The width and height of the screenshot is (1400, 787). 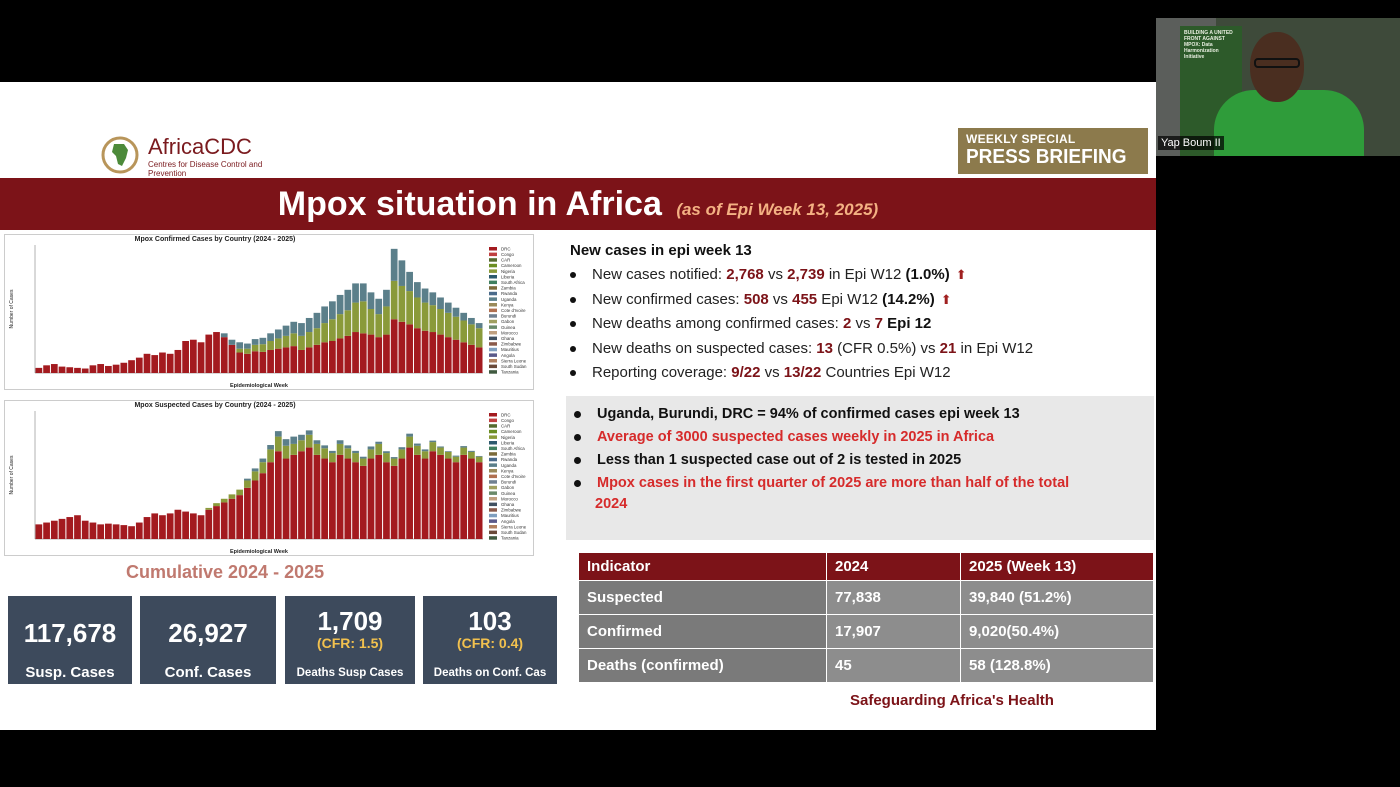 I want to click on bullet-icon, so click(x=577, y=483).